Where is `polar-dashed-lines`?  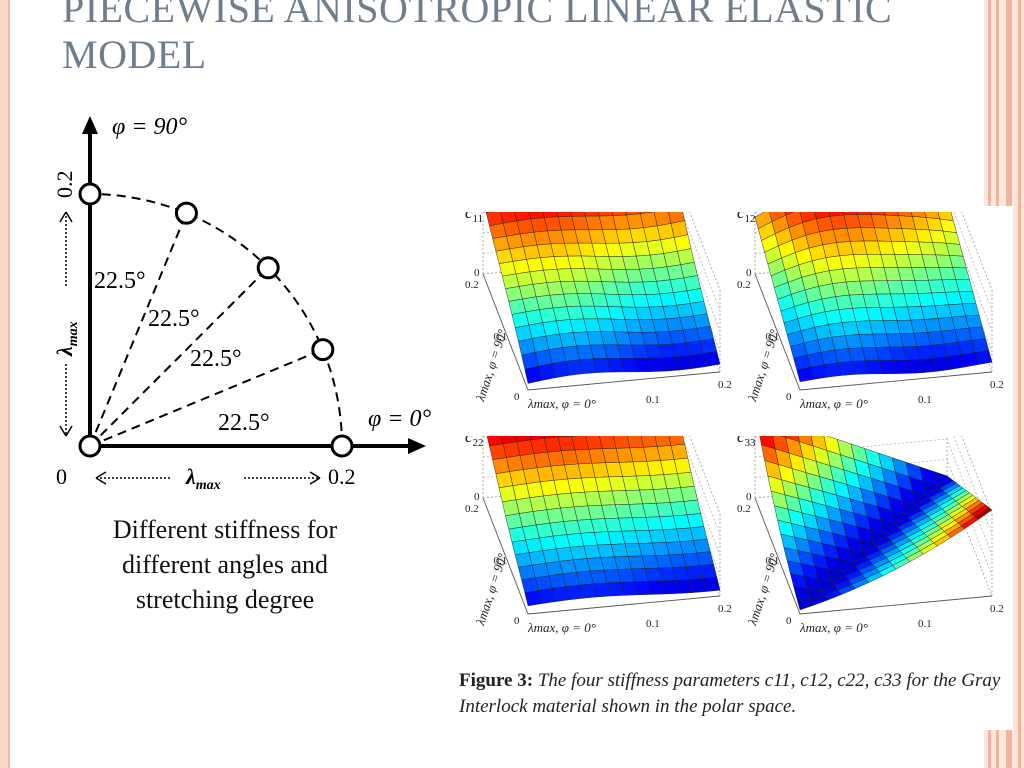
polar-dashed-lines is located at coordinates (206, 329).